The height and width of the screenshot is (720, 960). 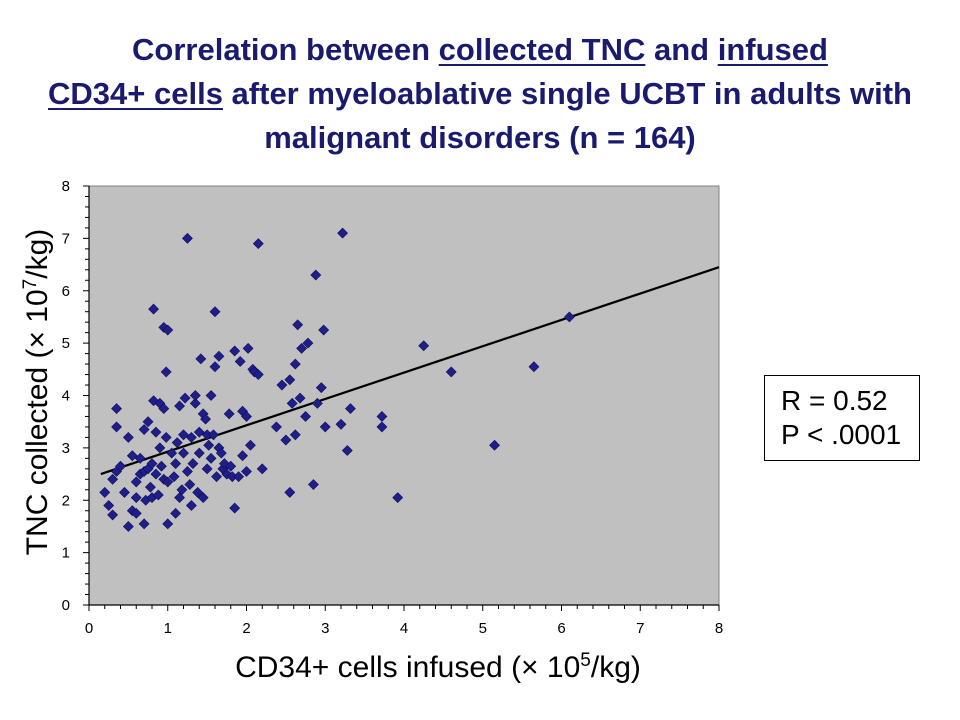 What do you see at coordinates (66, 448) in the screenshot?
I see `y-tick-label: 3` at bounding box center [66, 448].